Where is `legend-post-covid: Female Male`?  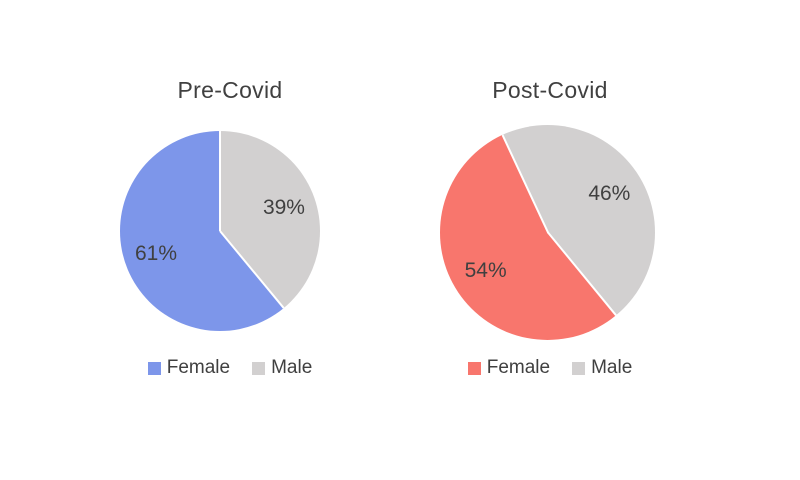 legend-post-covid: Female Male is located at coordinates (550, 368).